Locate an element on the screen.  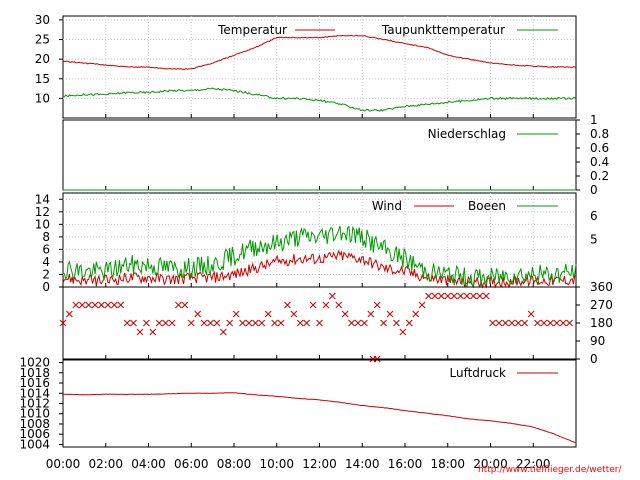
x-tick-label: 04:00 is located at coordinates (148, 464).